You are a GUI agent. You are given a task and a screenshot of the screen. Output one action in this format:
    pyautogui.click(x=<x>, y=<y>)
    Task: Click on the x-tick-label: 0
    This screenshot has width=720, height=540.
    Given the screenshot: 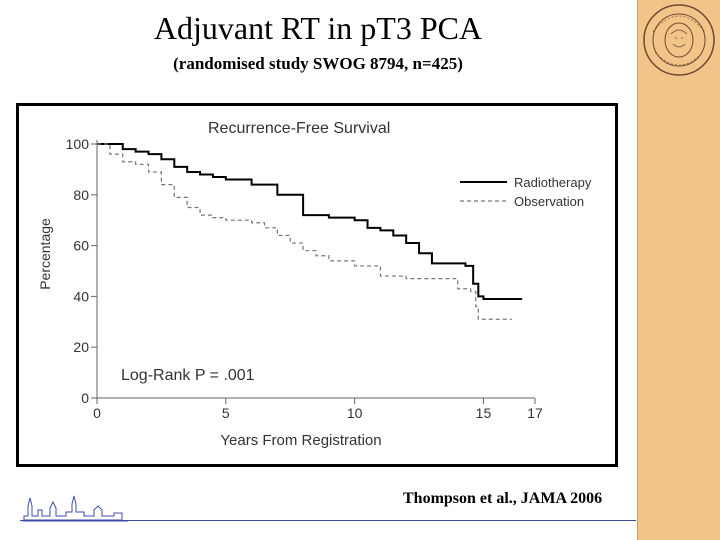 What is the action you would take?
    pyautogui.click(x=97, y=413)
    